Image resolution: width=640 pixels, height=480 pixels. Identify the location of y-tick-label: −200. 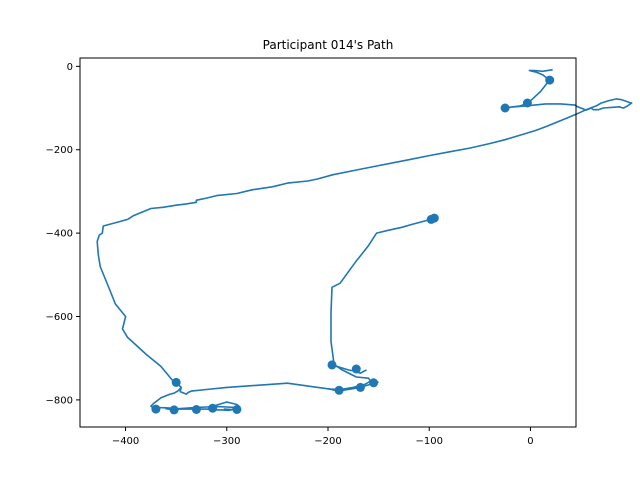
(59, 150).